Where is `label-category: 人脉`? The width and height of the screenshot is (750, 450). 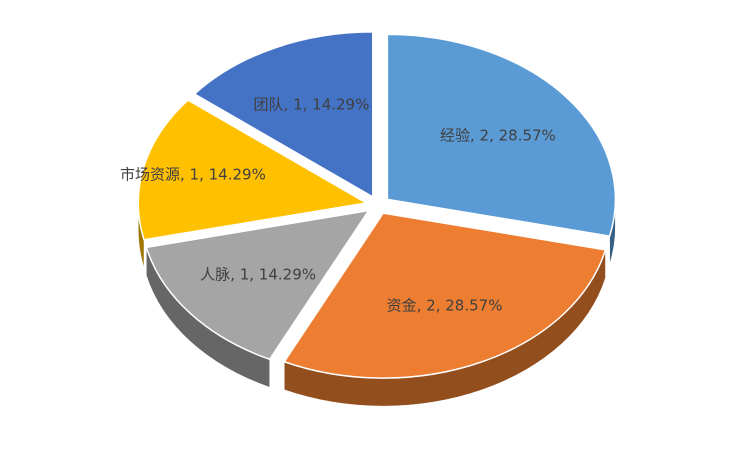
label-category: 人脉 is located at coordinates (215, 274).